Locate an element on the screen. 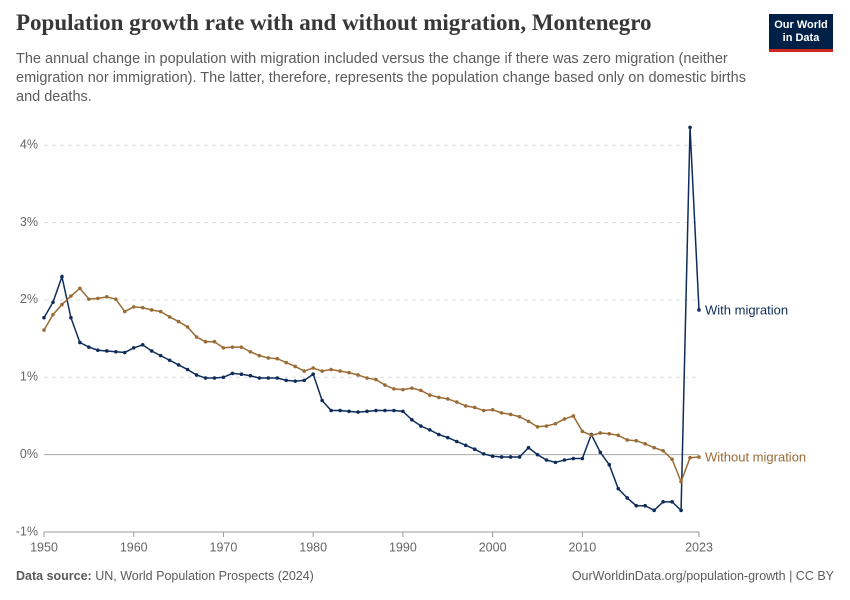  source-text: UN, World Population Prospects (2024) is located at coordinates (204, 576).